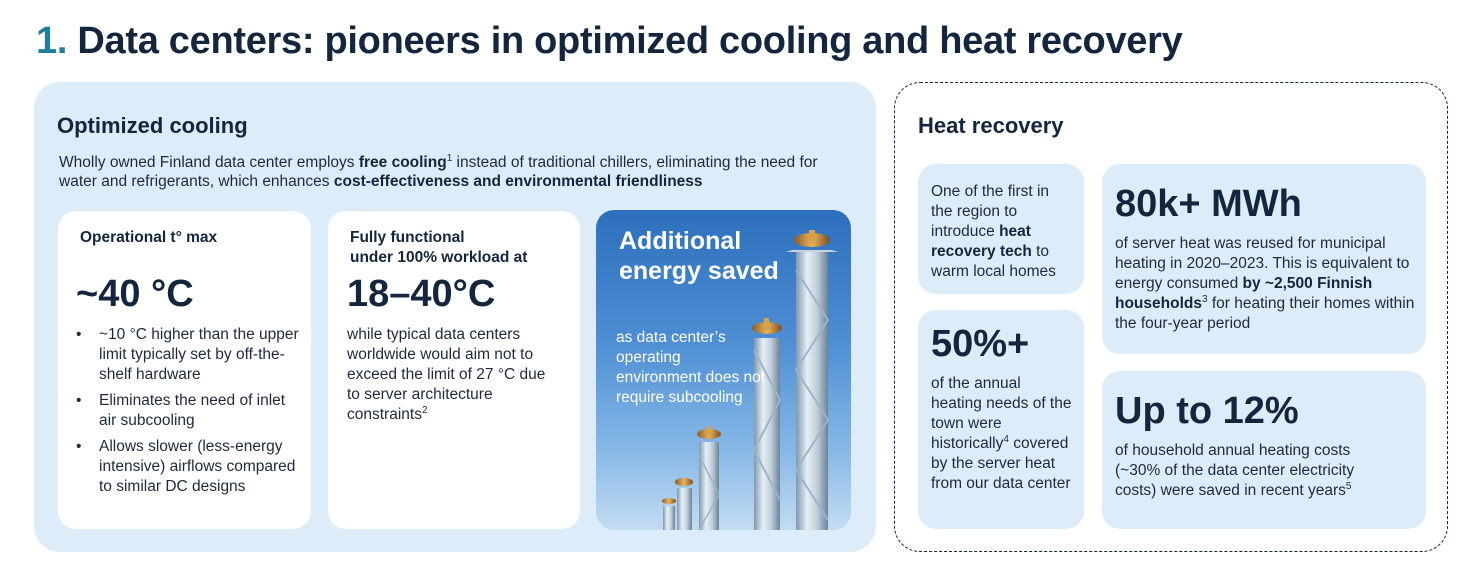 The width and height of the screenshot is (1481, 564). I want to click on heat-box4-value: Up to 12%, so click(1207, 411).